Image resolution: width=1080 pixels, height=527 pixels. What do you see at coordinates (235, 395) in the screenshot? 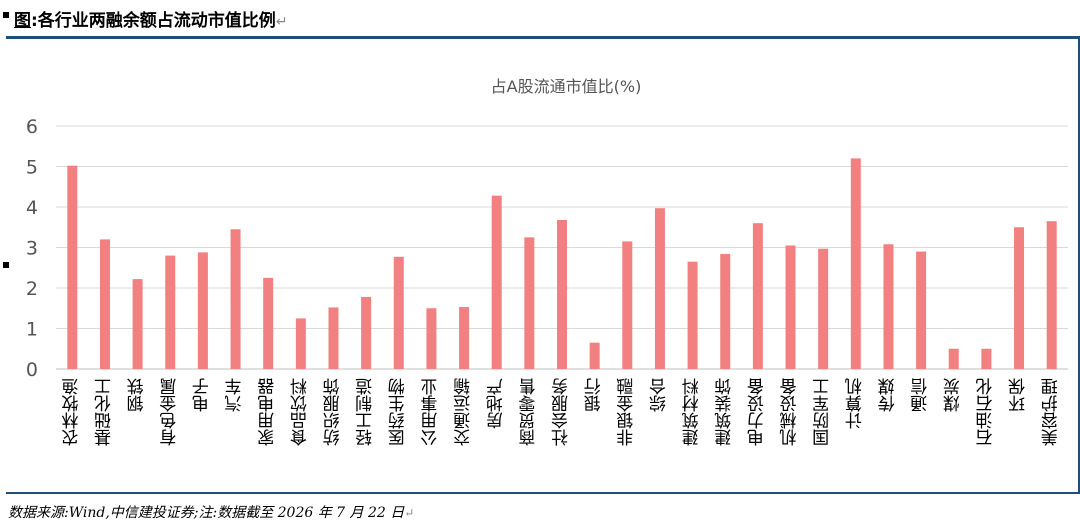
I see `x-tick-label: 汽车` at bounding box center [235, 395].